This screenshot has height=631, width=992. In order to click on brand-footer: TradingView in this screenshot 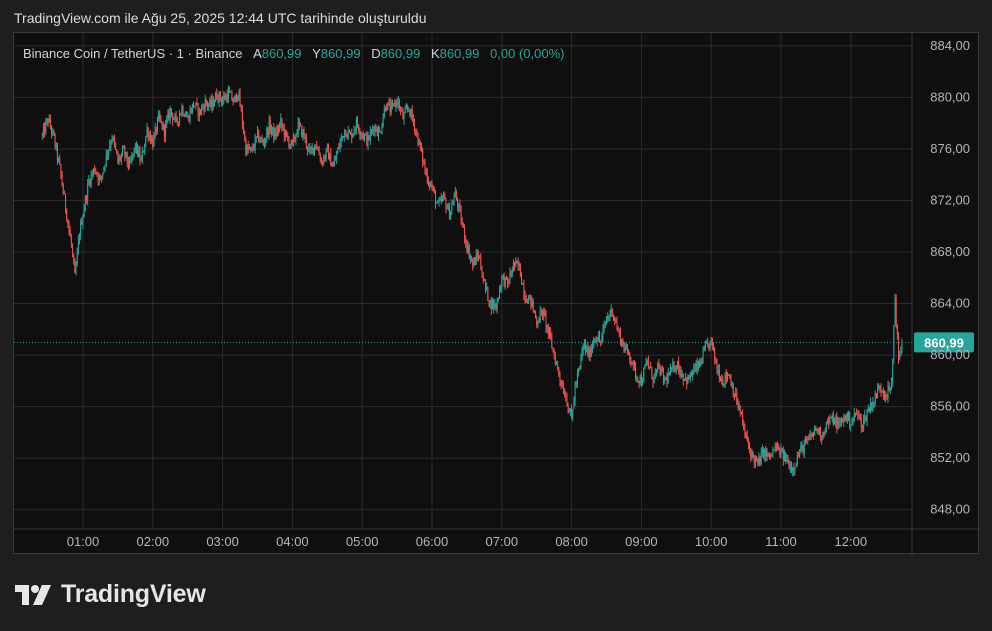, I will do `click(110, 594)`.